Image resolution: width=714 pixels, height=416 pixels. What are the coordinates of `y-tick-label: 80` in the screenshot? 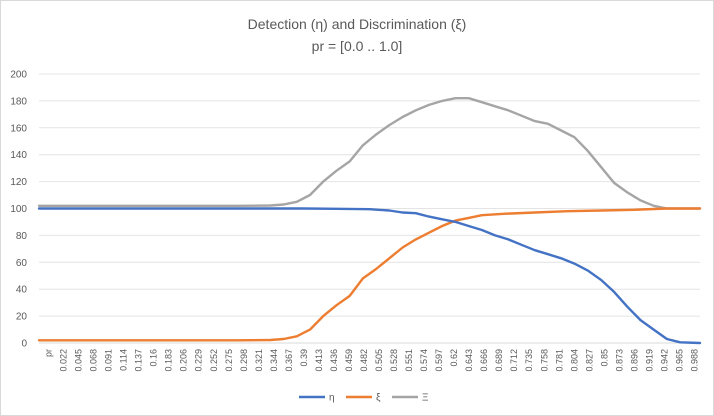 It's located at (22, 236).